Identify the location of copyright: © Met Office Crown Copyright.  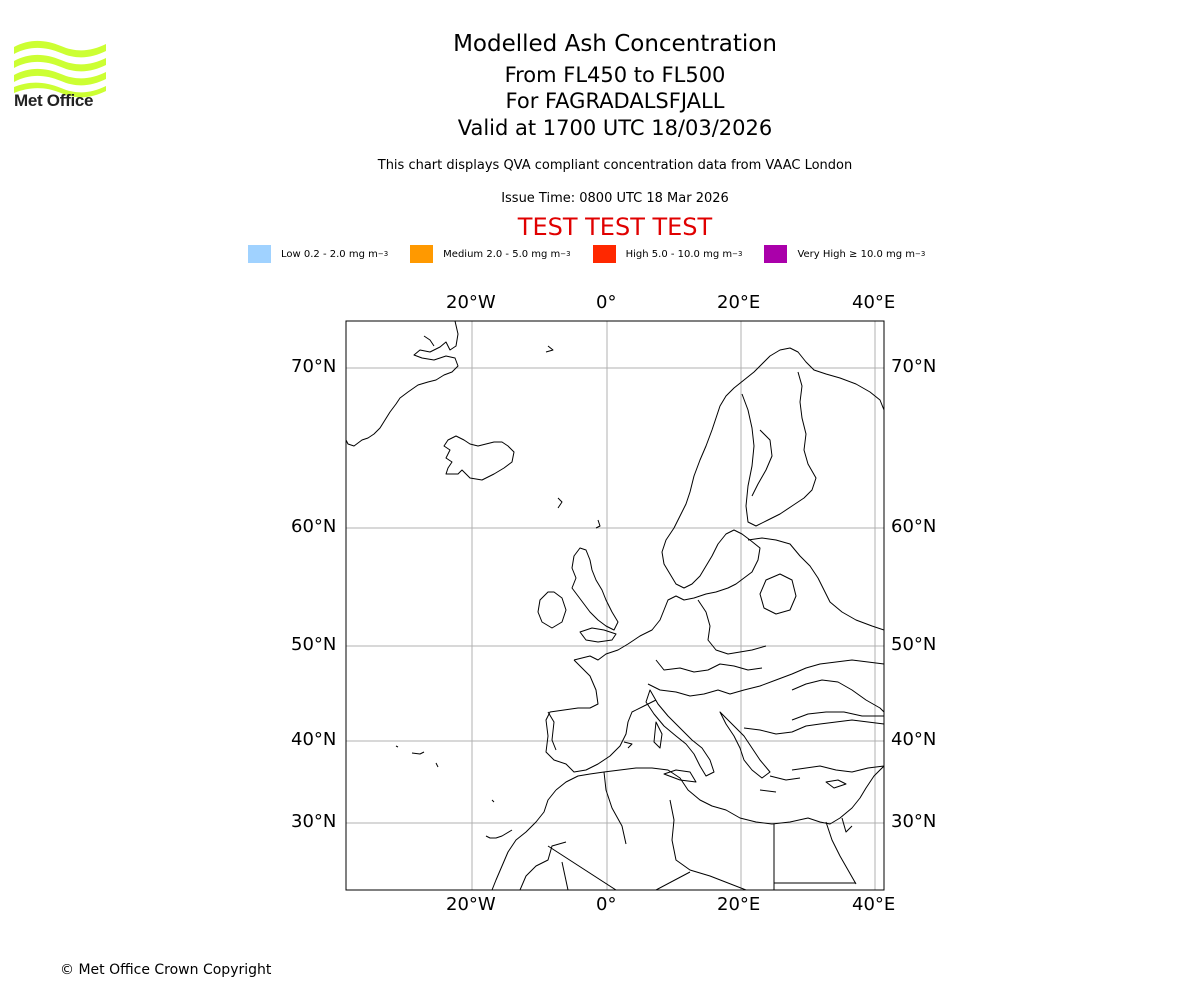
(166, 970).